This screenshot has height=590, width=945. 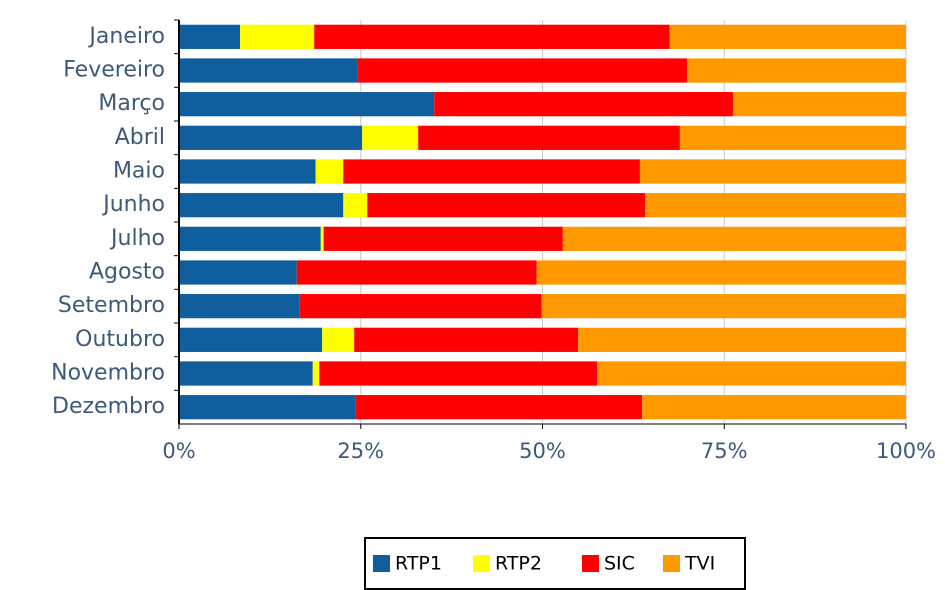 I want to click on legend-label: SIC, so click(x=619, y=564).